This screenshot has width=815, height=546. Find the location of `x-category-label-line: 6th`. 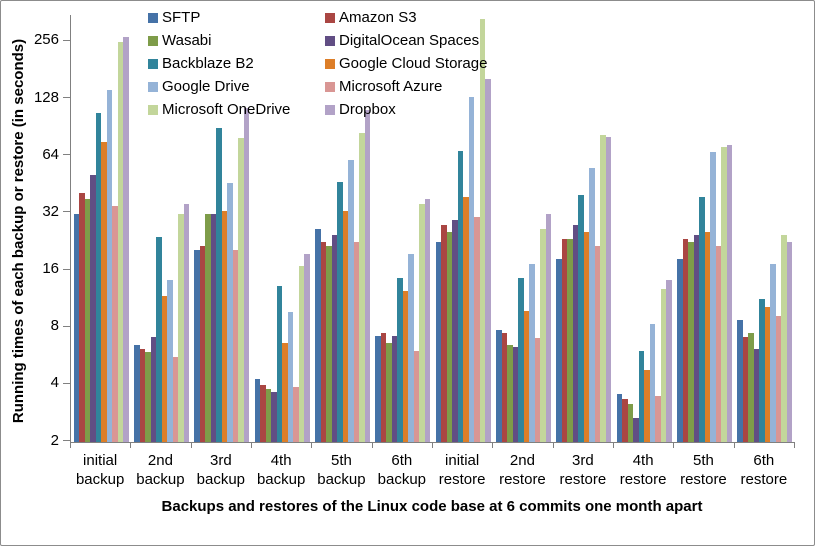

x-category-label-line: 6th is located at coordinates (402, 460).